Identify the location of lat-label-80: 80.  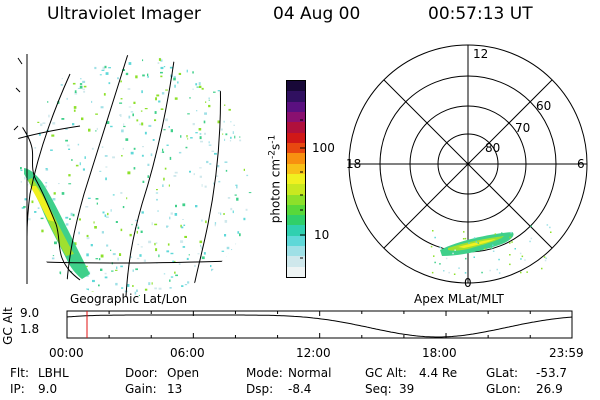
(492, 148).